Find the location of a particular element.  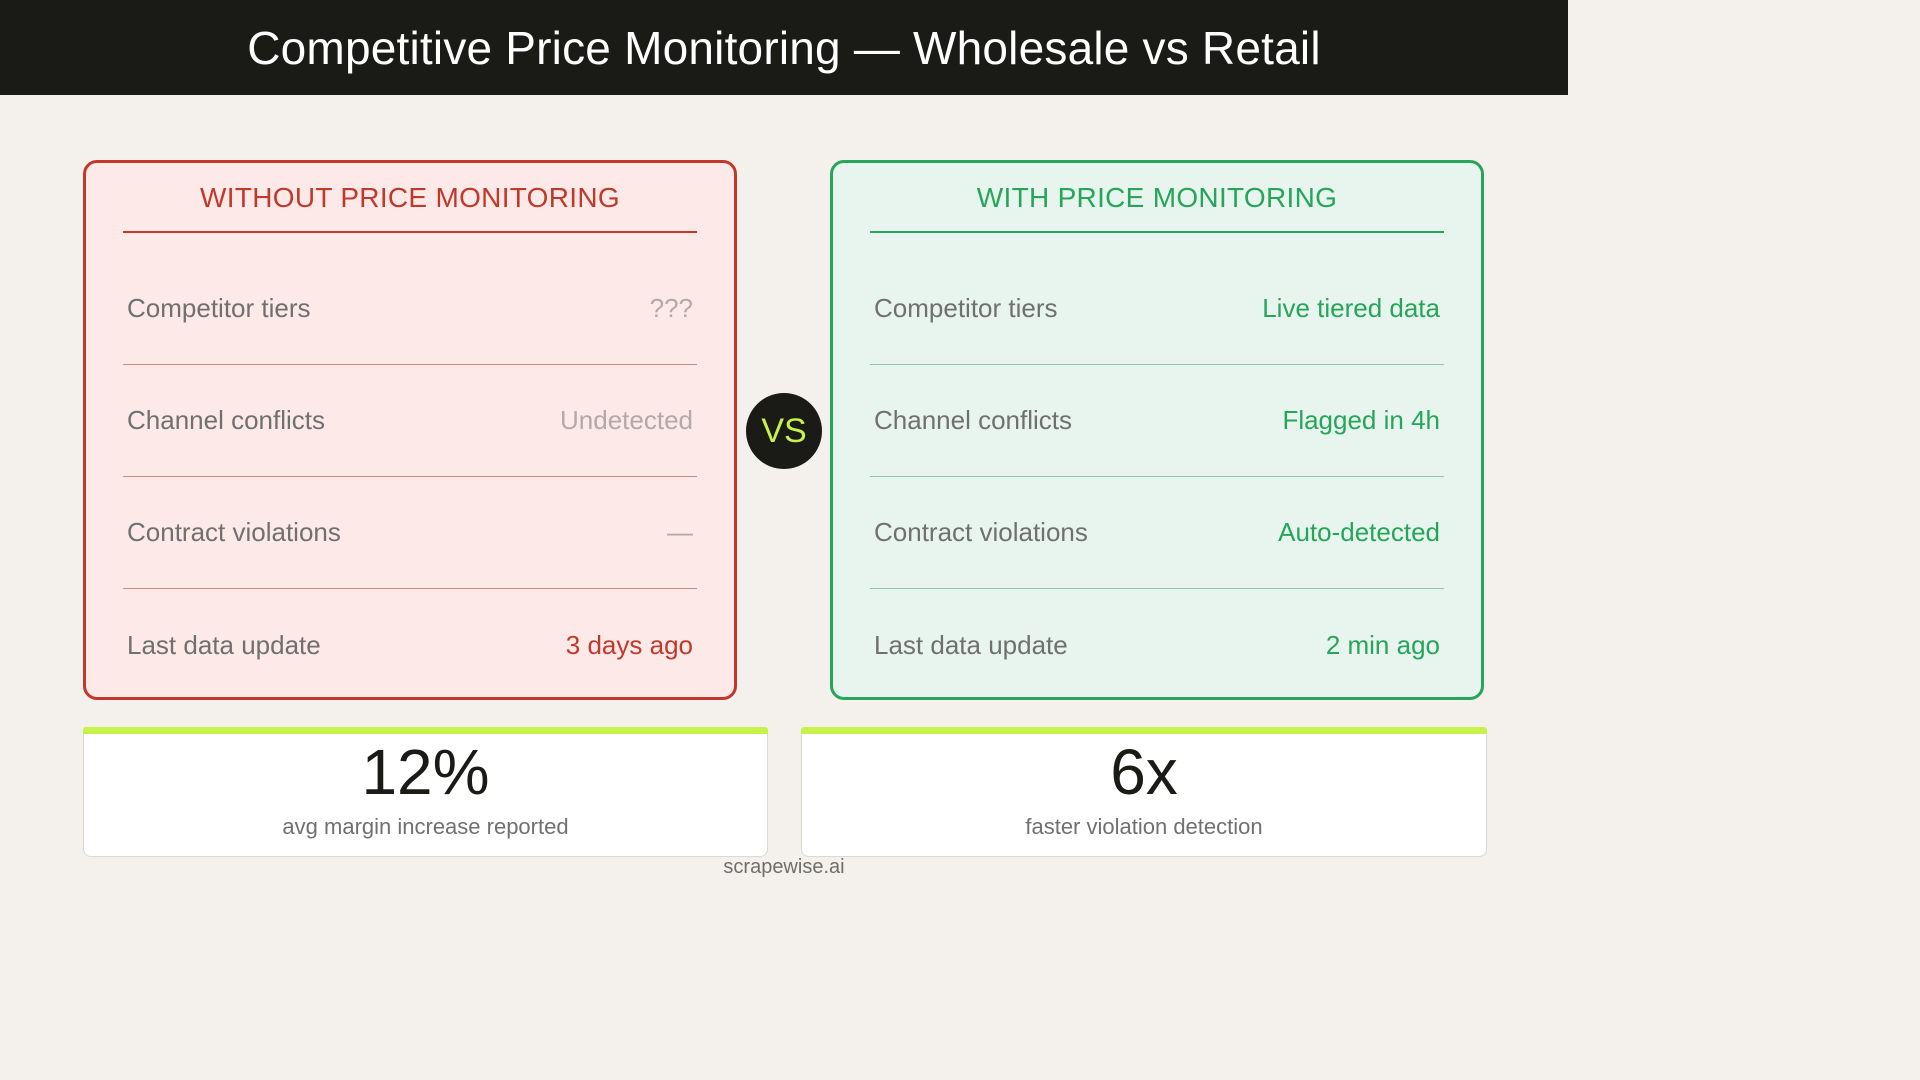

stat-value: 6x is located at coordinates (1144, 772).